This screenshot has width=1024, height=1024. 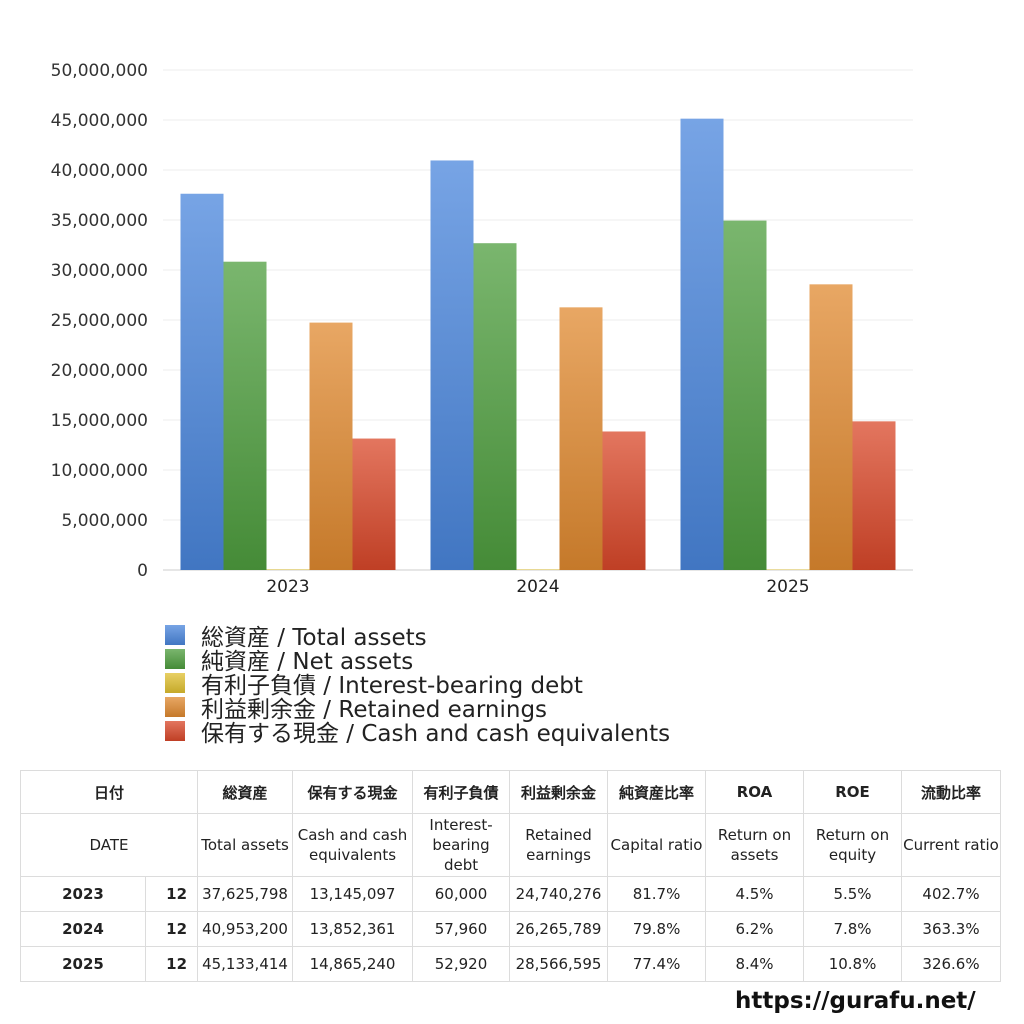 I want to click on x-tick-label: 2023, so click(x=287, y=587).